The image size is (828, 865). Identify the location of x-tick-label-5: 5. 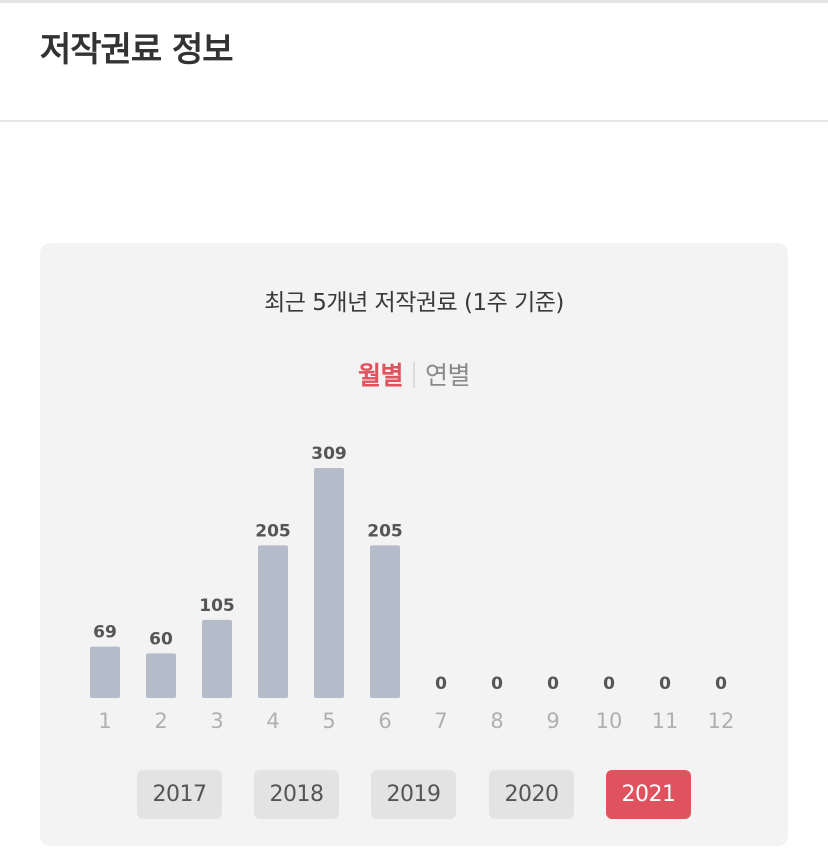
(328, 721).